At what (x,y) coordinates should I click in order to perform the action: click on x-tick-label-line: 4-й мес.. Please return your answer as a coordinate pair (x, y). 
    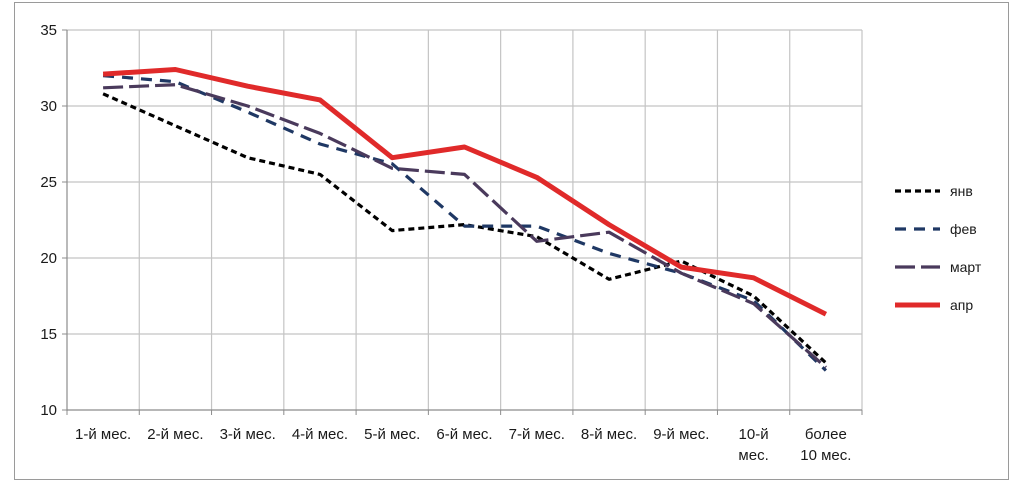
    Looking at the image, I should click on (320, 434).